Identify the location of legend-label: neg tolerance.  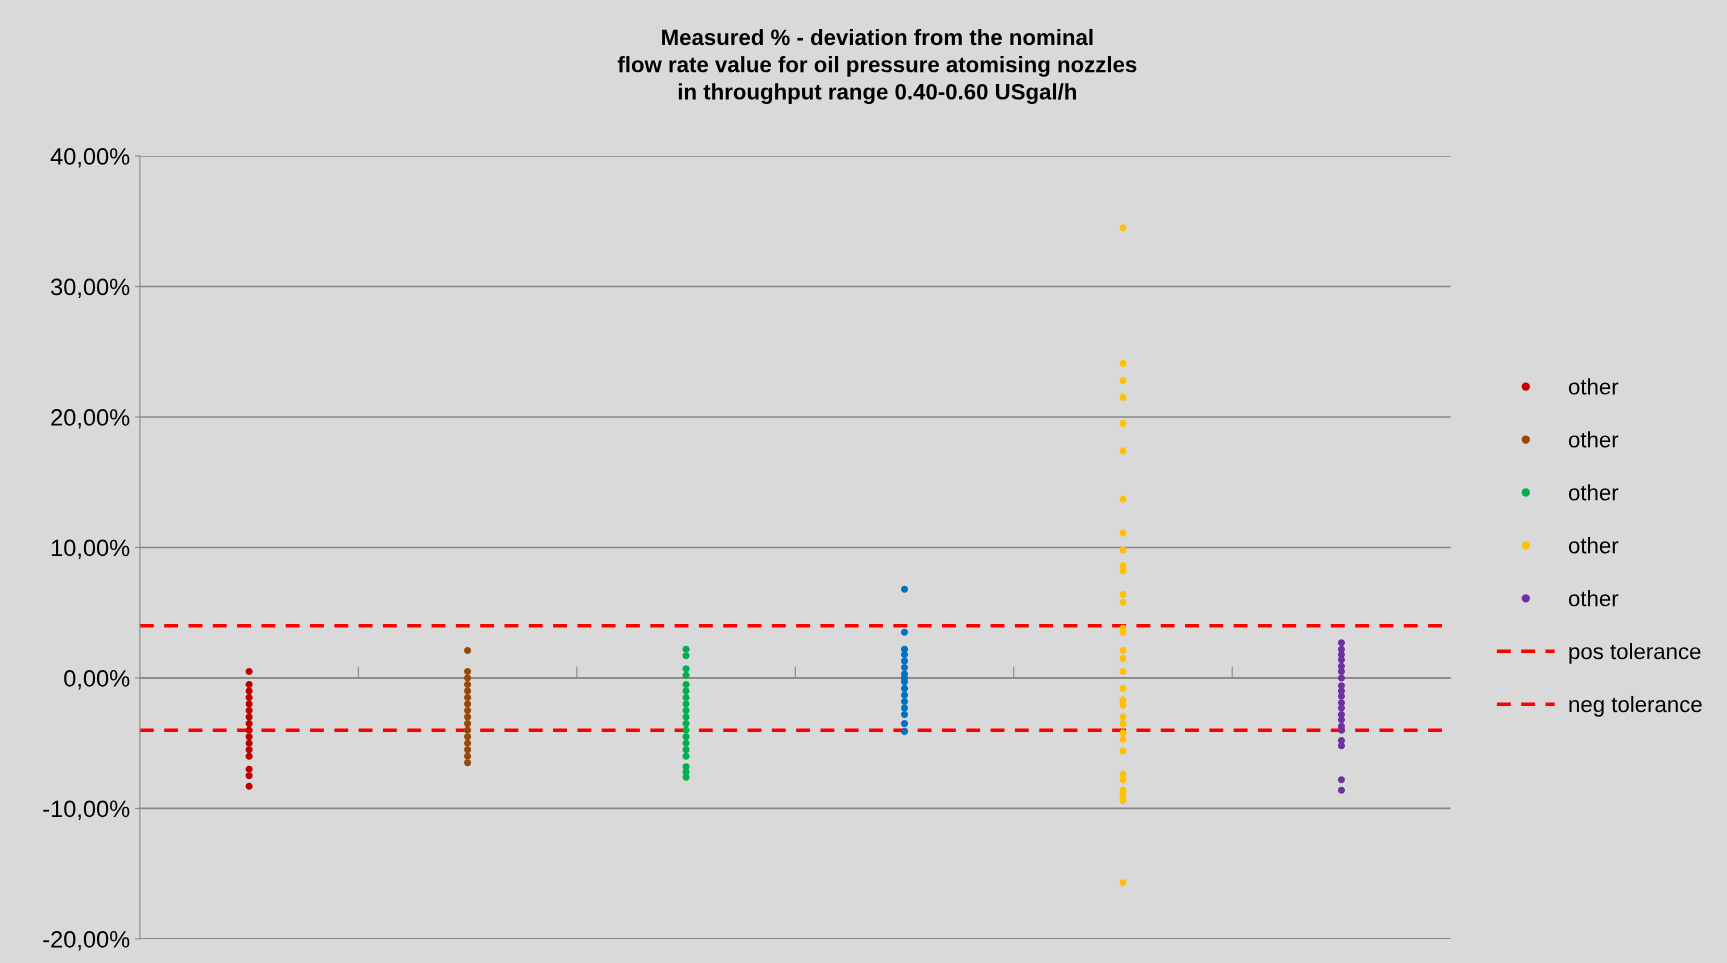
(1635, 706).